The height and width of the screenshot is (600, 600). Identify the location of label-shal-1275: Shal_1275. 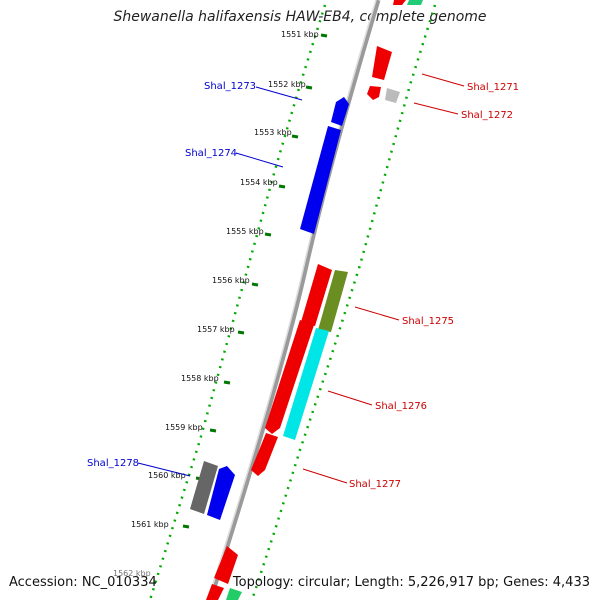
(428, 321).